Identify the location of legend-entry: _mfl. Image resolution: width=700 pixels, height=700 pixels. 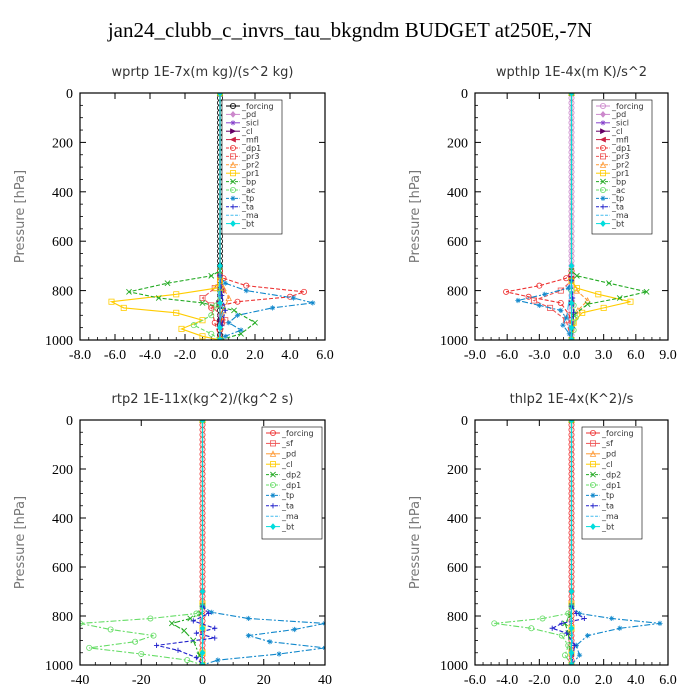
(250, 139).